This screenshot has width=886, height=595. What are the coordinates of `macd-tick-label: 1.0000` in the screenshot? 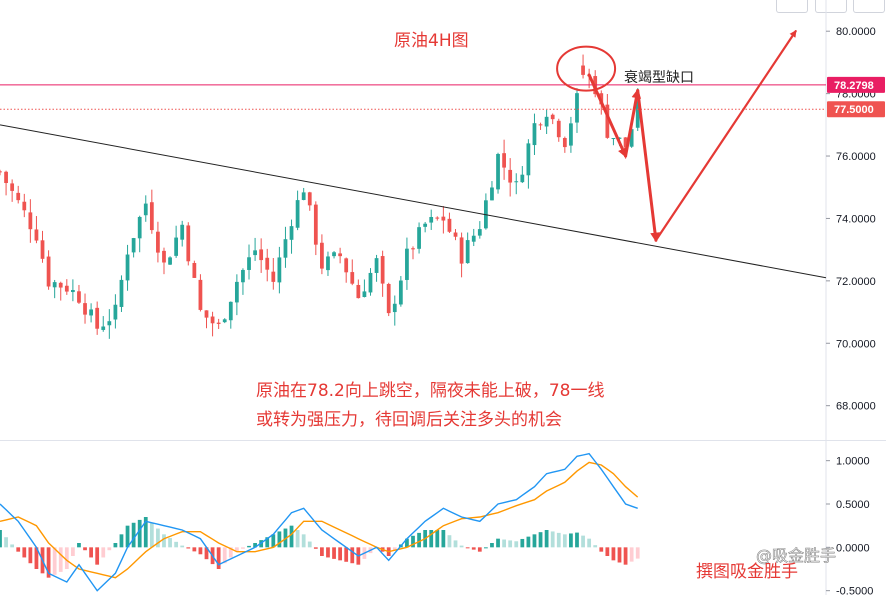 It's located at (853, 462).